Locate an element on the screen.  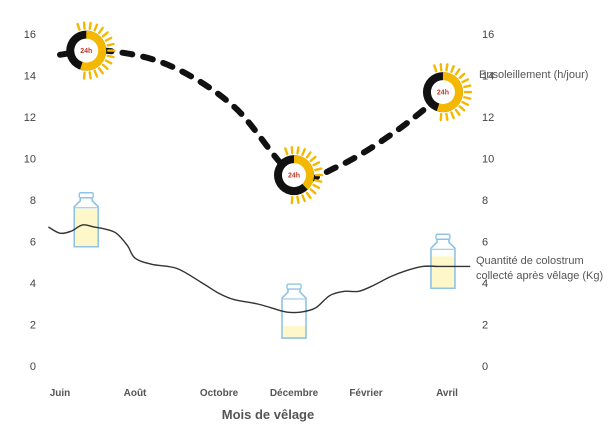
y-axis-right: 0 2 4 6 8 10 12 14 16 is located at coordinates (488, 201).